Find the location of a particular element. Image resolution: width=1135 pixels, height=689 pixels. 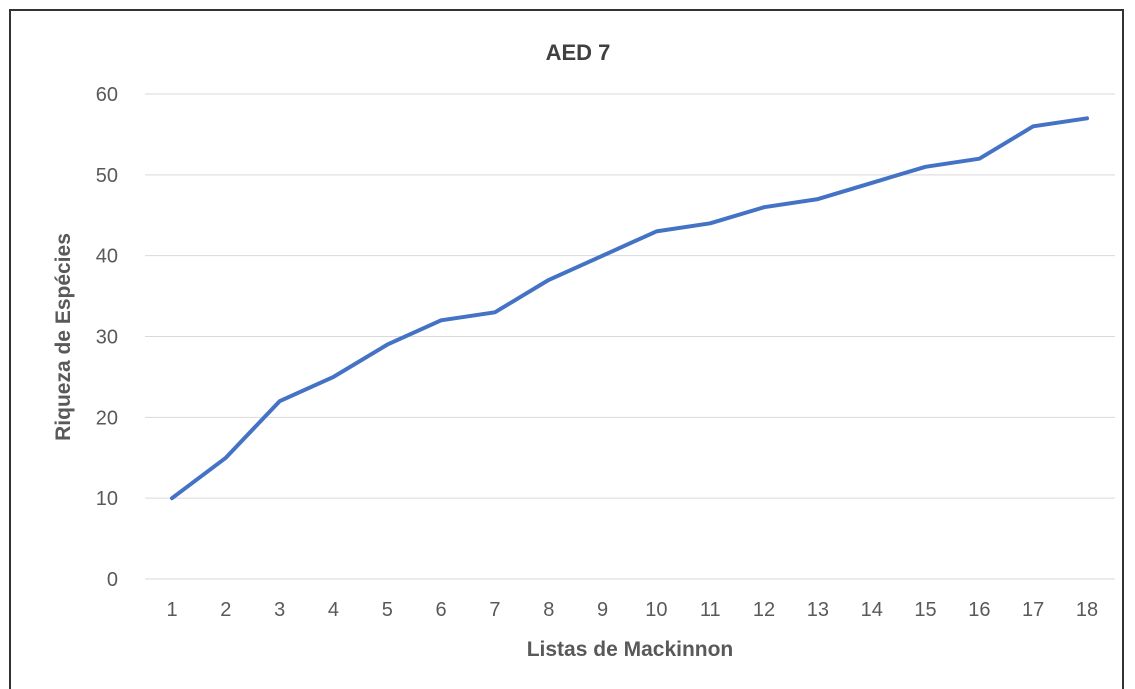

x-axis-title: Listas de Mackinnon is located at coordinates (630, 649).